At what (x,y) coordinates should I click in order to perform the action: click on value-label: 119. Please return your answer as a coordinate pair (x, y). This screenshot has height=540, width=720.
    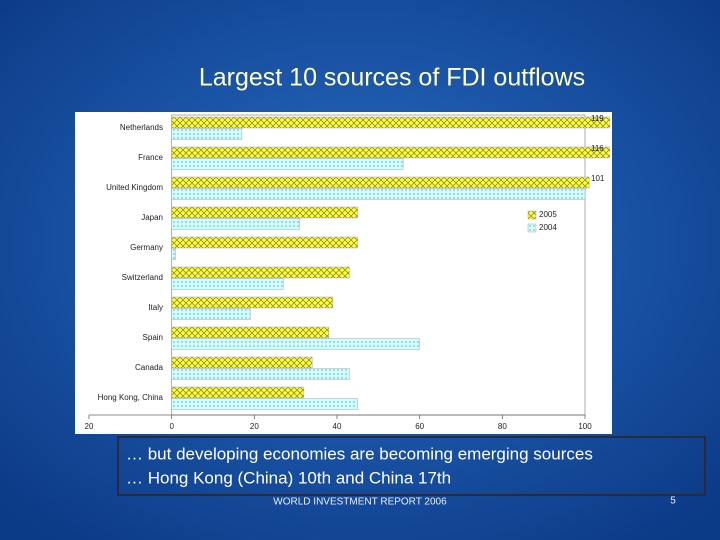
    Looking at the image, I should click on (597, 118).